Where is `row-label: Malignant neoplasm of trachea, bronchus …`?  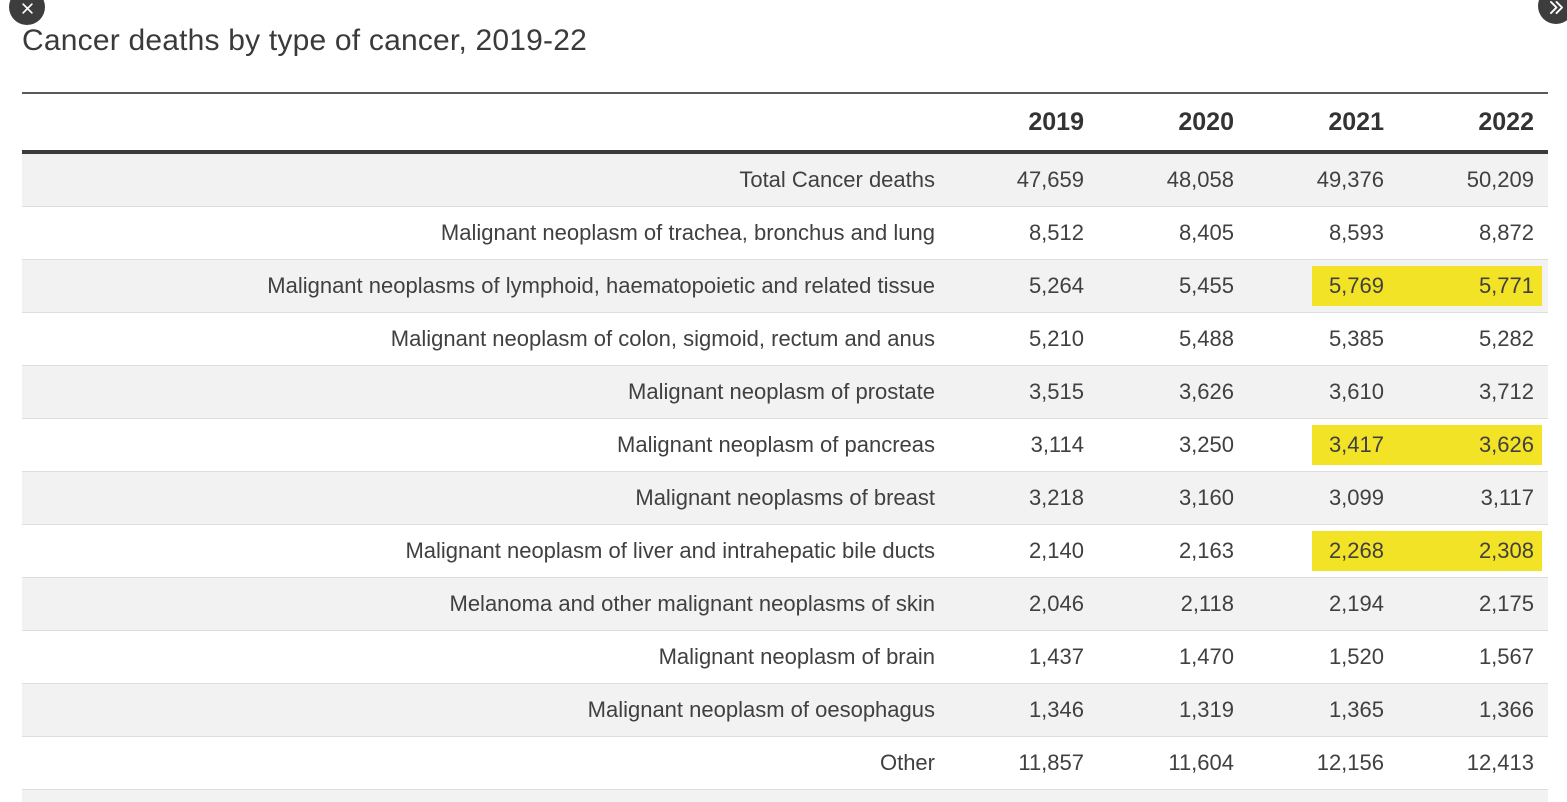
row-label: Malignant neoplasm of trachea, bronchus … is located at coordinates (687, 232).